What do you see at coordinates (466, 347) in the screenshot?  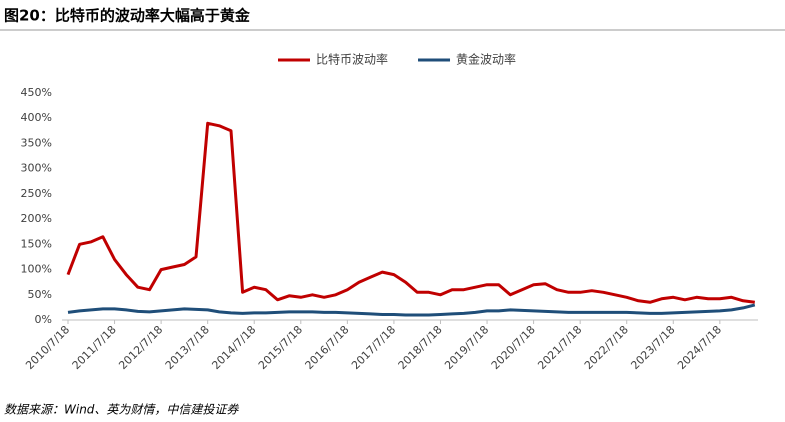 I see `x-tick-label: 2019/7/18` at bounding box center [466, 347].